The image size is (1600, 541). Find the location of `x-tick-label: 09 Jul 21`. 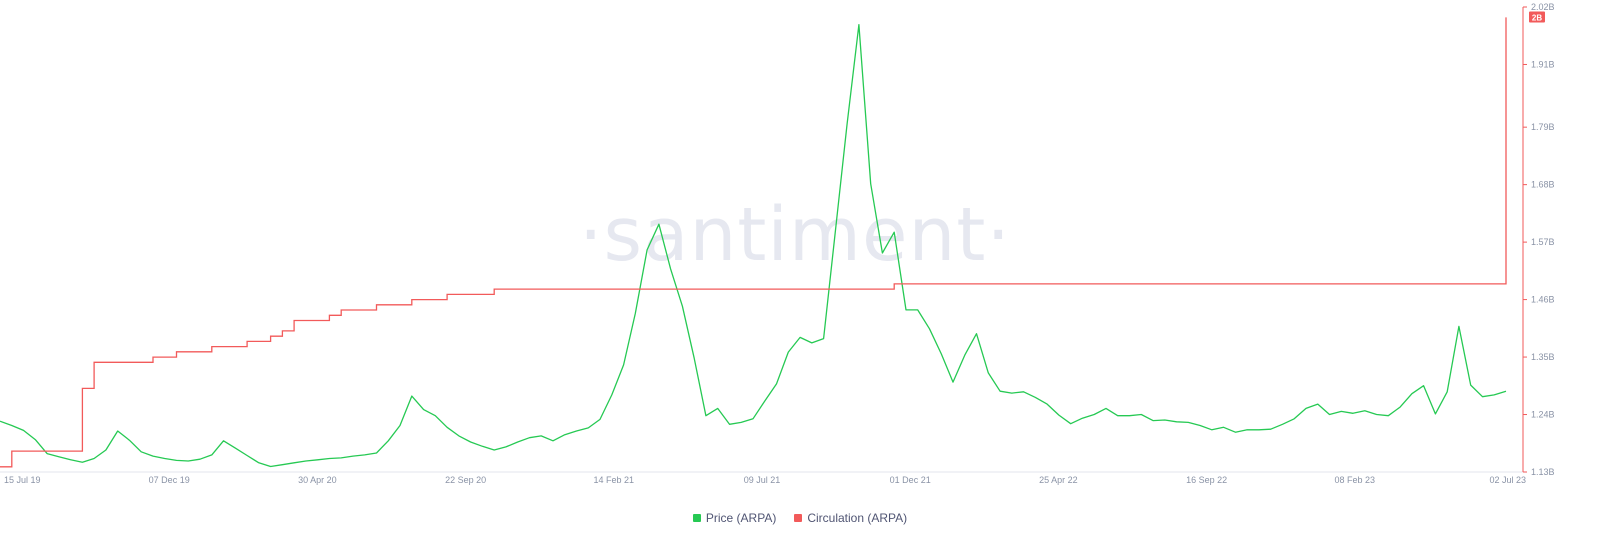

x-tick-label: 09 Jul 21 is located at coordinates (762, 480).